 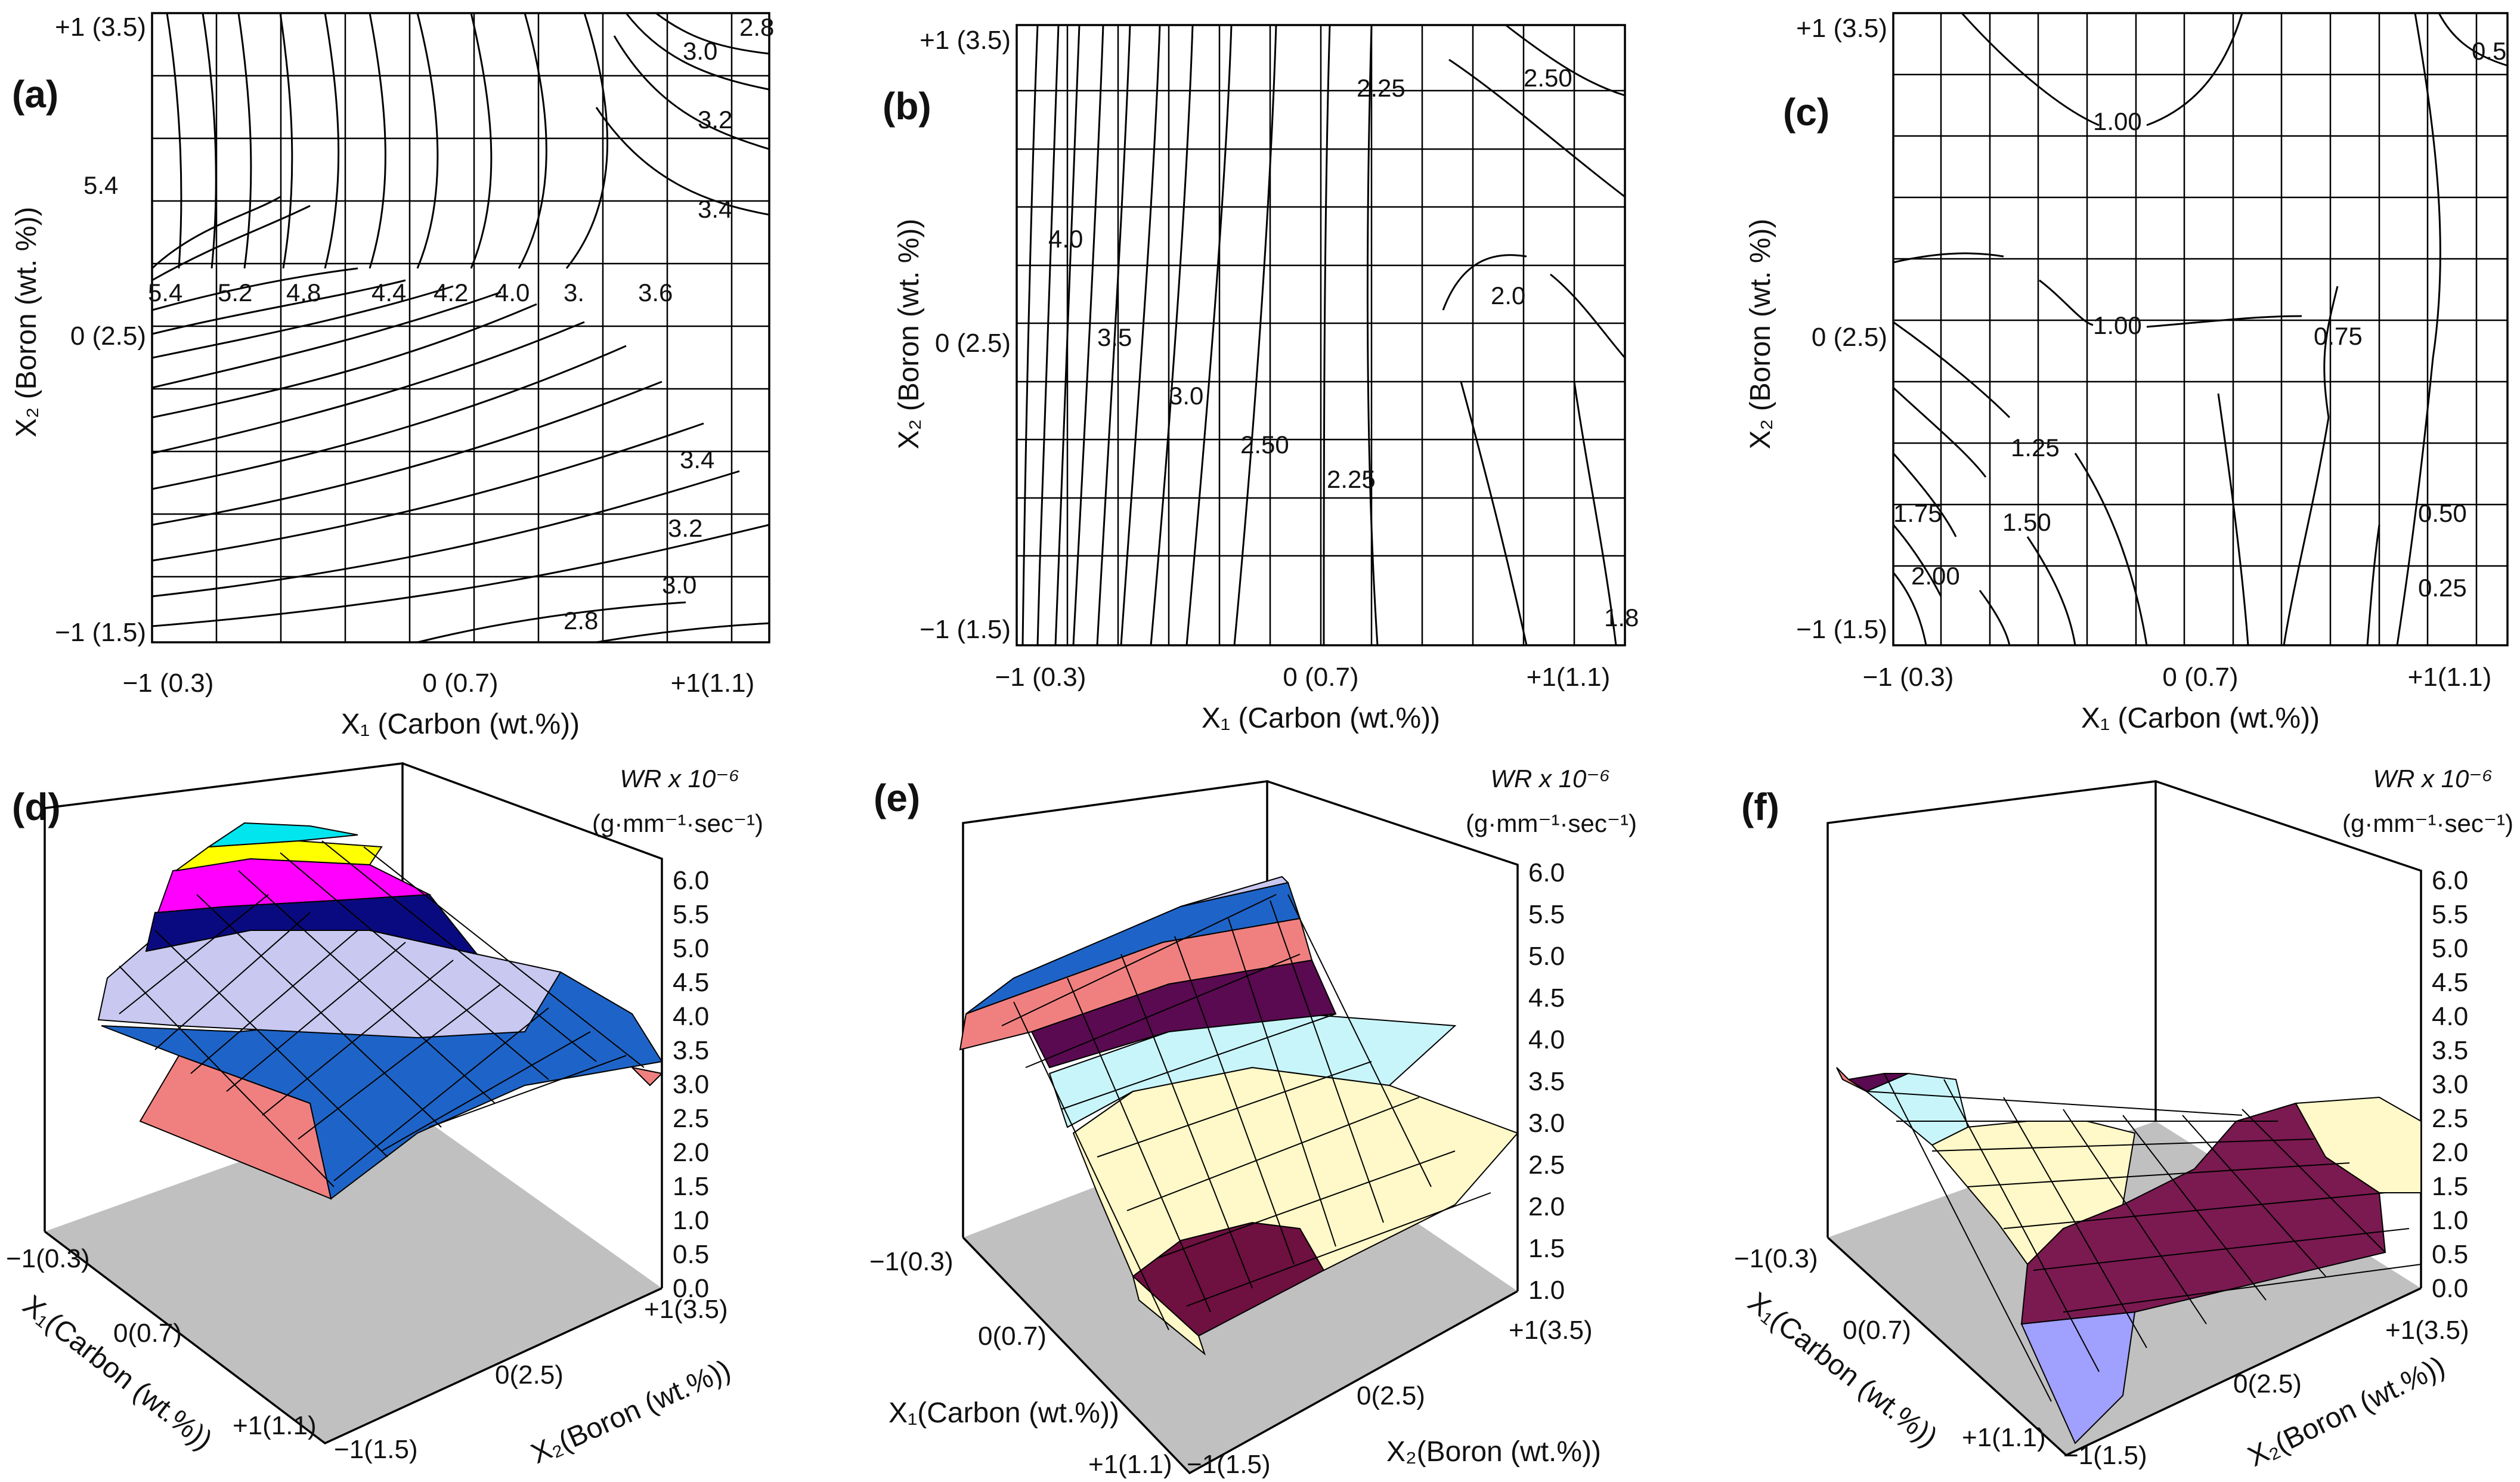 What do you see at coordinates (1508, 295) in the screenshot?
I see `contour-label: 2.0` at bounding box center [1508, 295].